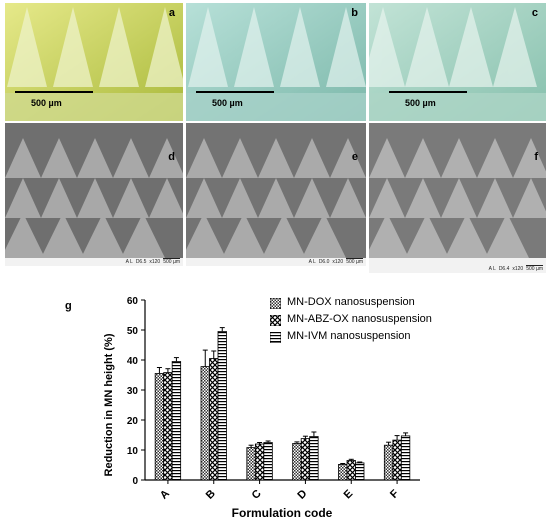  Describe the element at coordinates (354, 157) in the screenshot. I see `panel-label-e: e` at that location.